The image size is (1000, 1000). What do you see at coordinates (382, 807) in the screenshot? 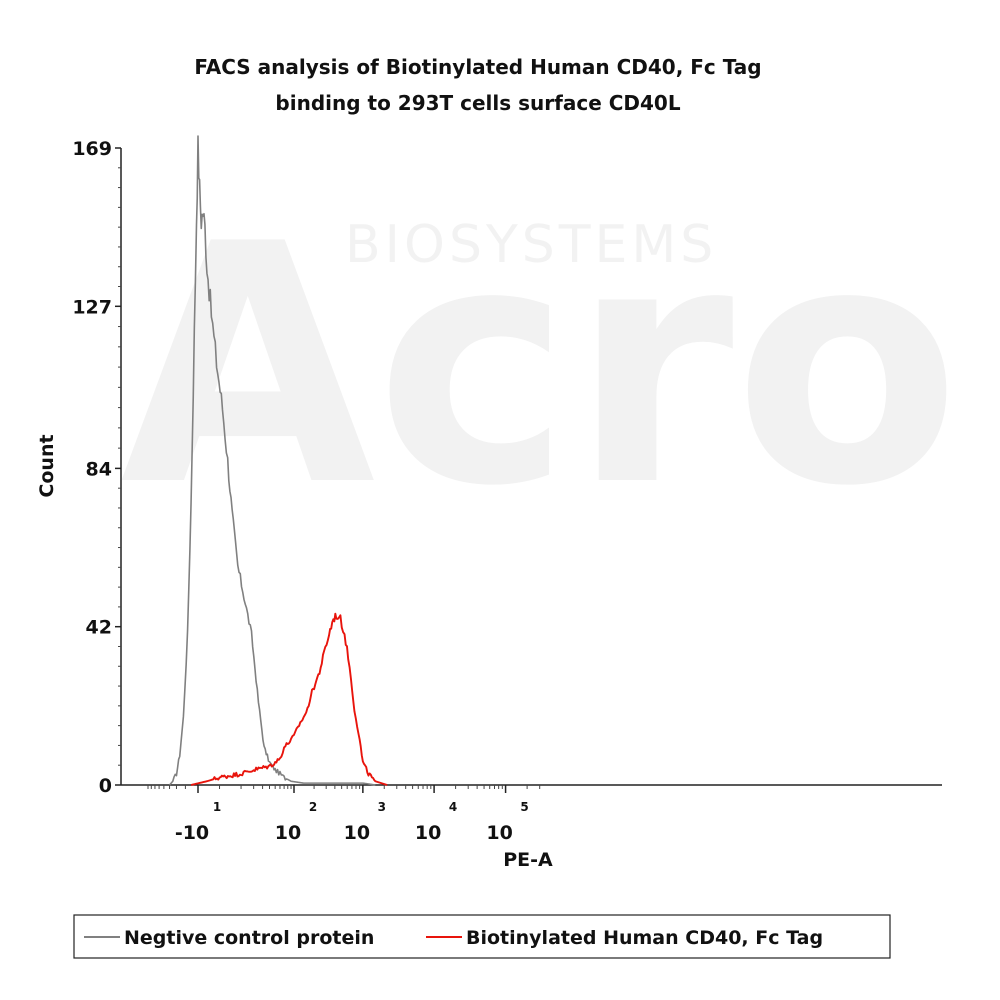
I see `x-tick-exponent: 3` at bounding box center [382, 807].